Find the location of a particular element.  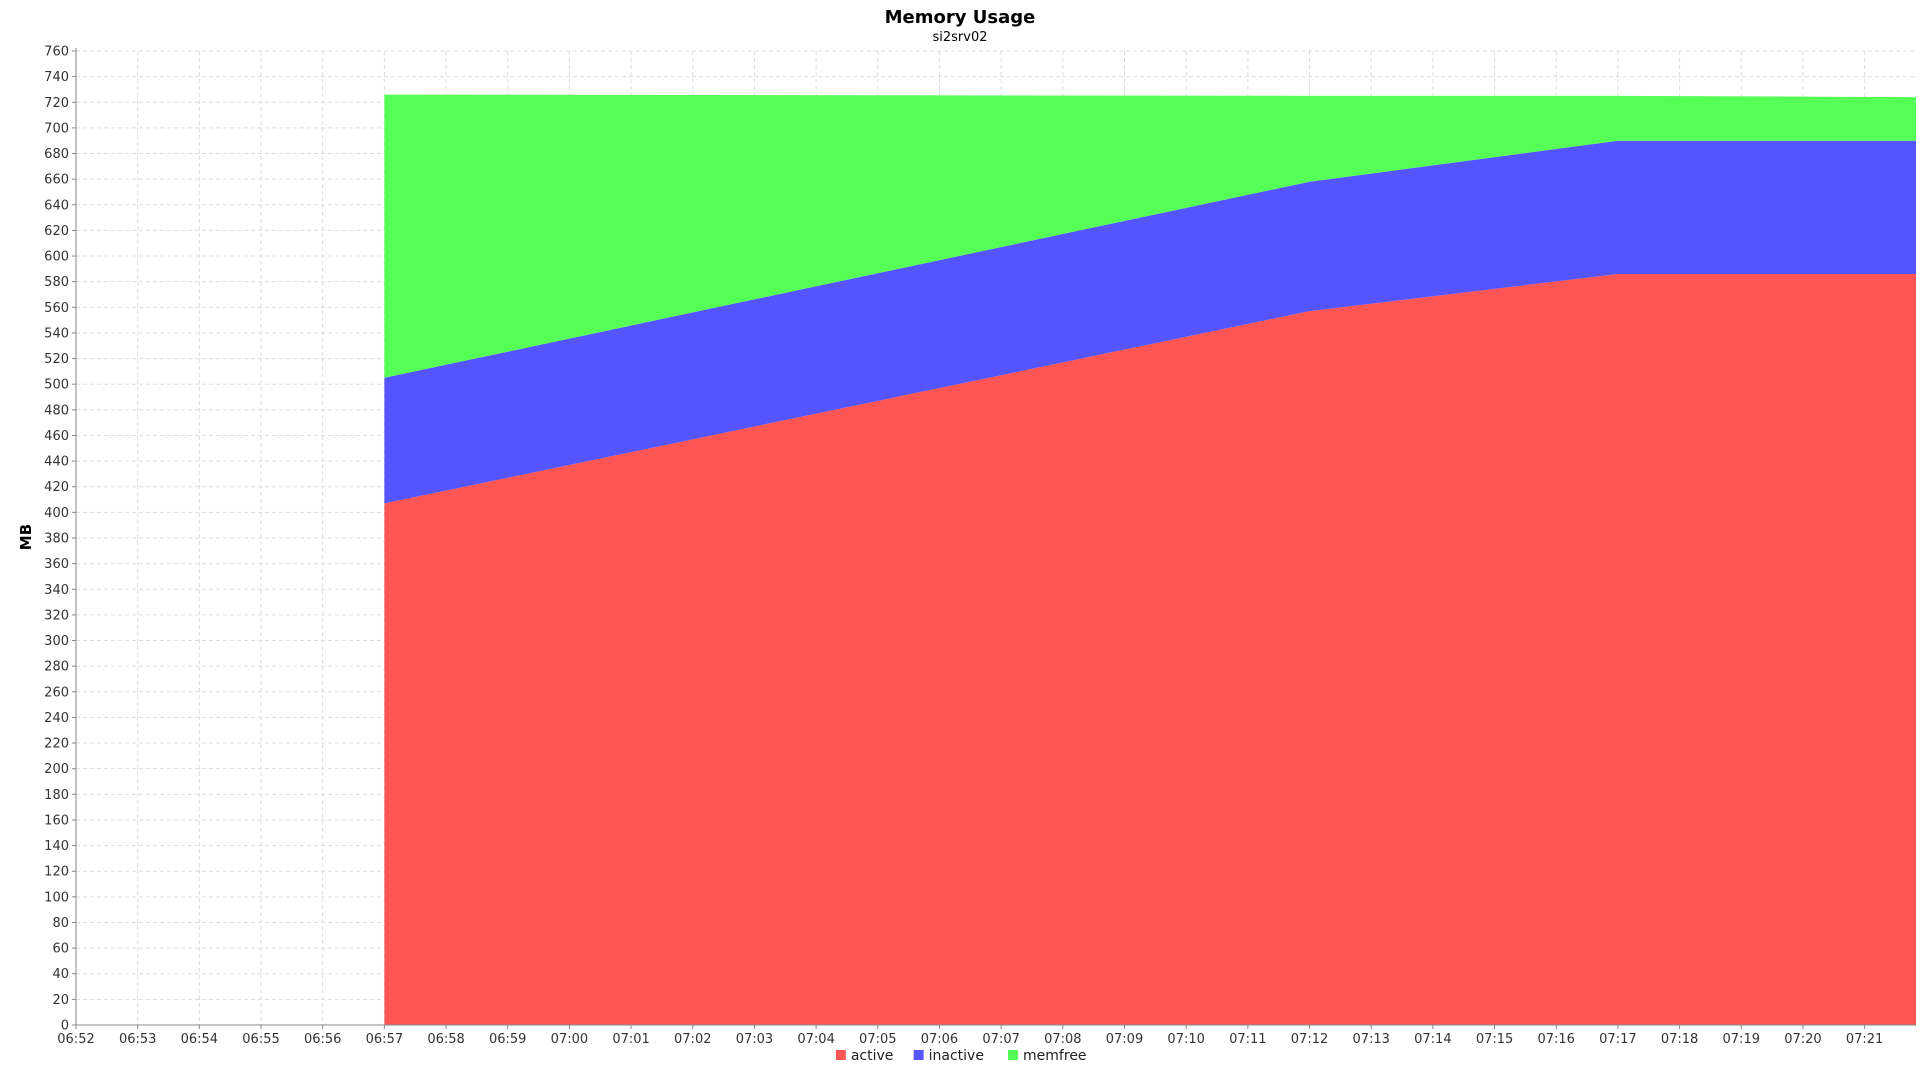

y-tick-label: 540 is located at coordinates (56, 333).